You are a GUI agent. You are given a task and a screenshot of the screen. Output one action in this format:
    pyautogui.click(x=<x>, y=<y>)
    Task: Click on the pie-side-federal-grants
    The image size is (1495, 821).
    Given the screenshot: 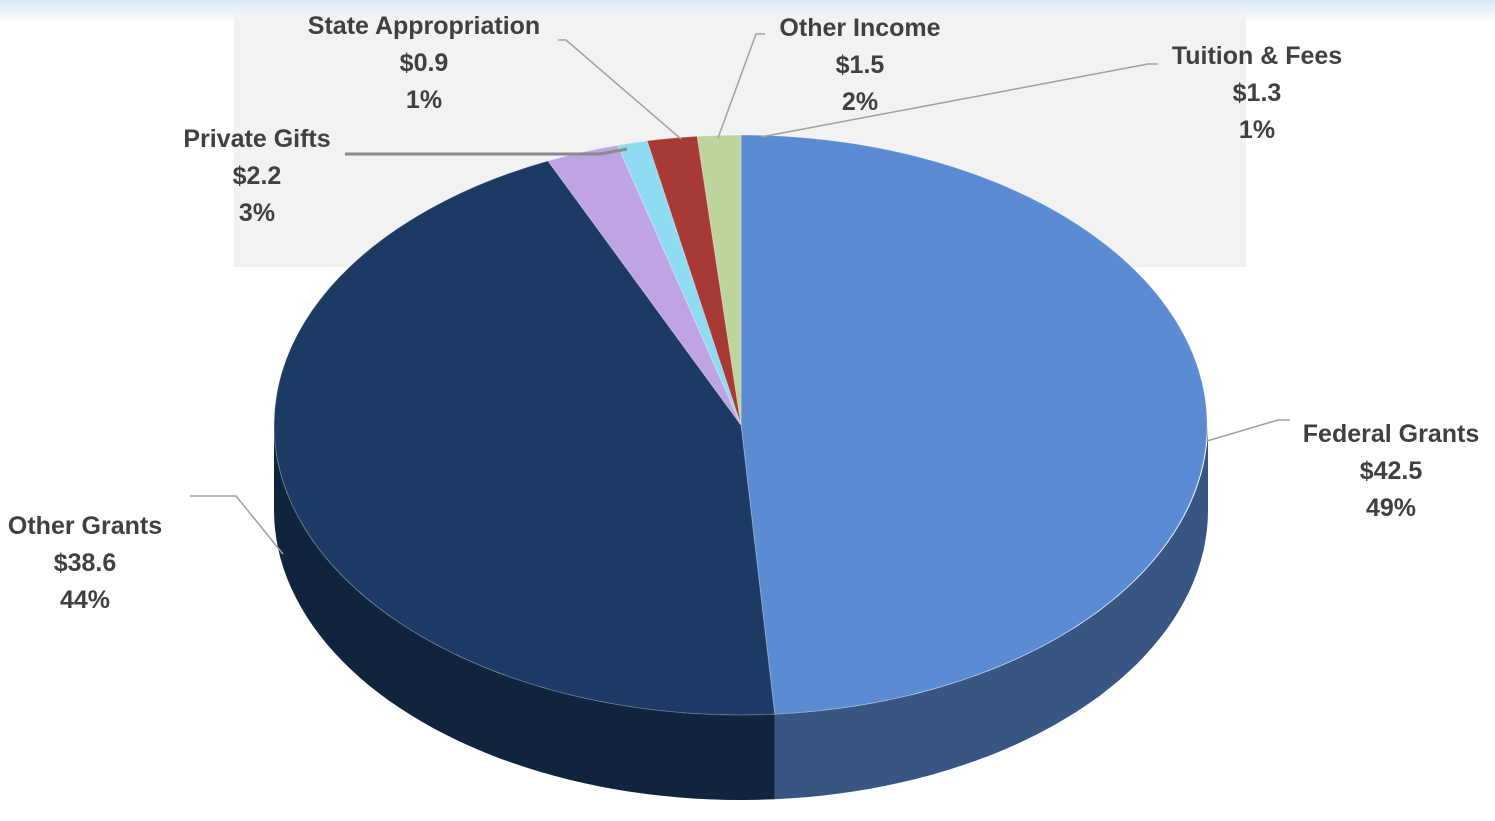 What is the action you would take?
    pyautogui.click(x=991, y=612)
    